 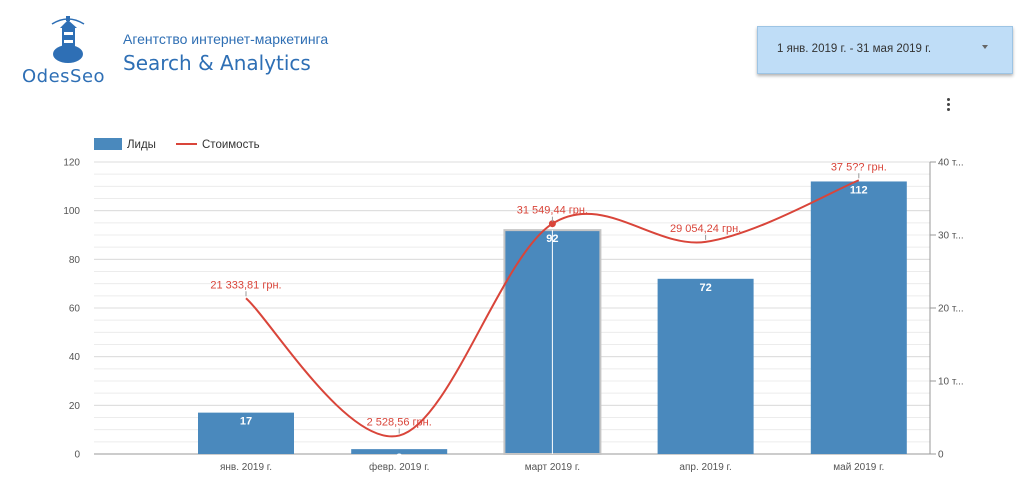 What do you see at coordinates (858, 467) in the screenshot?
I see `x-tick-label: май 2019 г.` at bounding box center [858, 467].